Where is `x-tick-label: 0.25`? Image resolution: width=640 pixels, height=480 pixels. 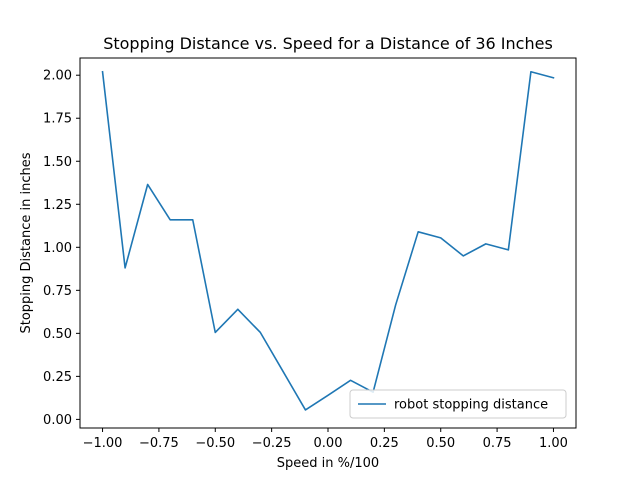 x-tick-label: 0.25 is located at coordinates (384, 443).